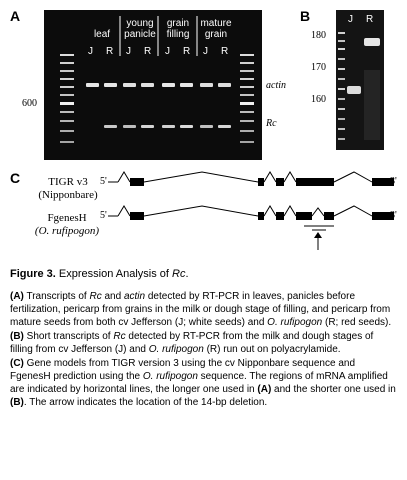 The width and height of the screenshot is (407, 480). What do you see at coordinates (102, 34) in the screenshot?
I see `group-label-leaf: leaf` at bounding box center [102, 34].